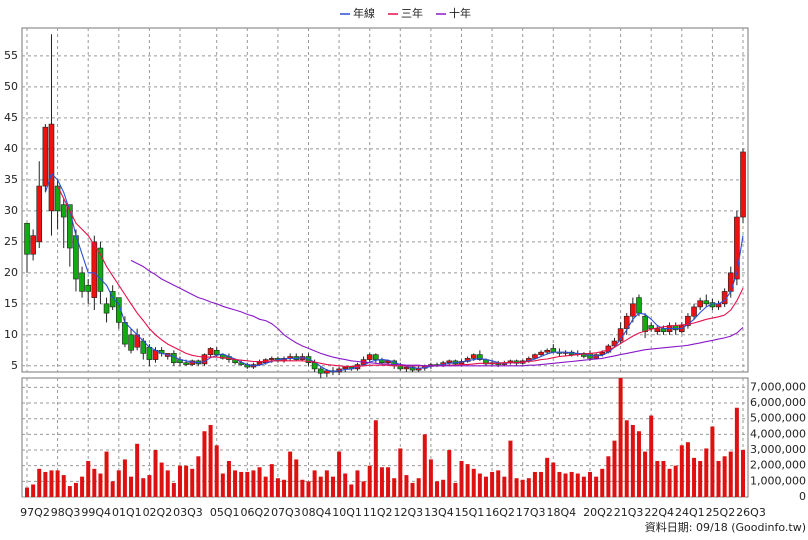 The width and height of the screenshot is (808, 540). What do you see at coordinates (11, 117) in the screenshot?
I see `y-tick-label: 45` at bounding box center [11, 117].